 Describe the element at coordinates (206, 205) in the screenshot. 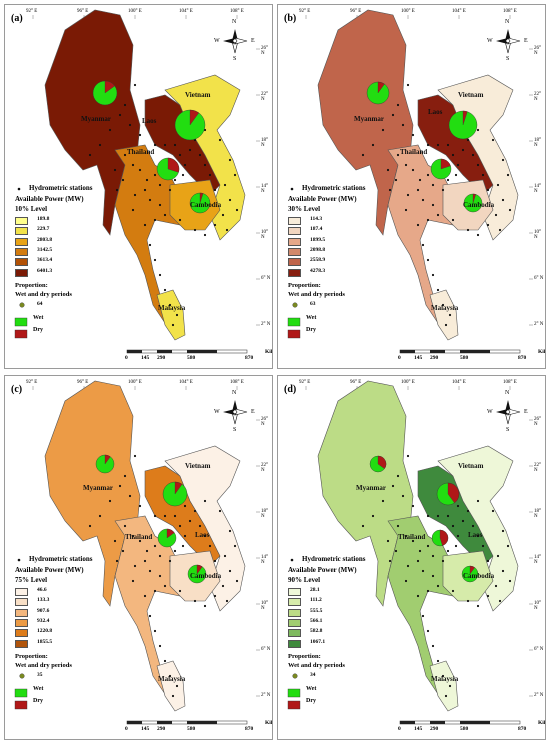

I see `country-label: Cambodia` at that location.